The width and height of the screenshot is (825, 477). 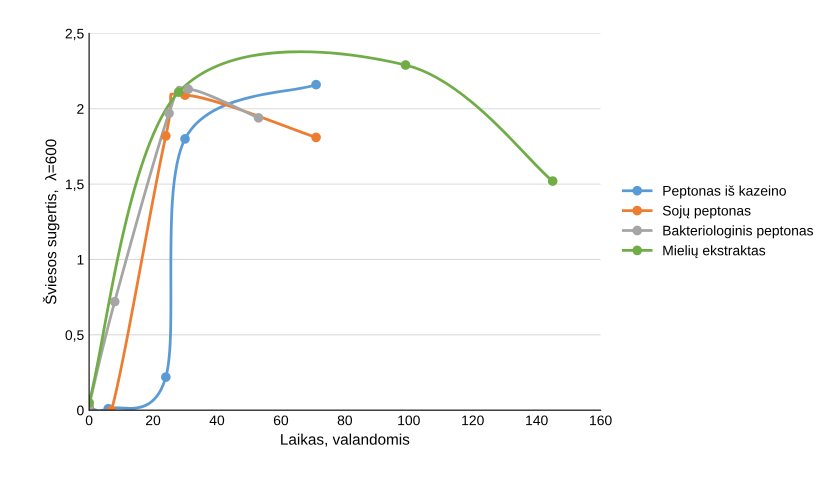 What do you see at coordinates (80, 411) in the screenshot?
I see `y-tick-label: 0` at bounding box center [80, 411].